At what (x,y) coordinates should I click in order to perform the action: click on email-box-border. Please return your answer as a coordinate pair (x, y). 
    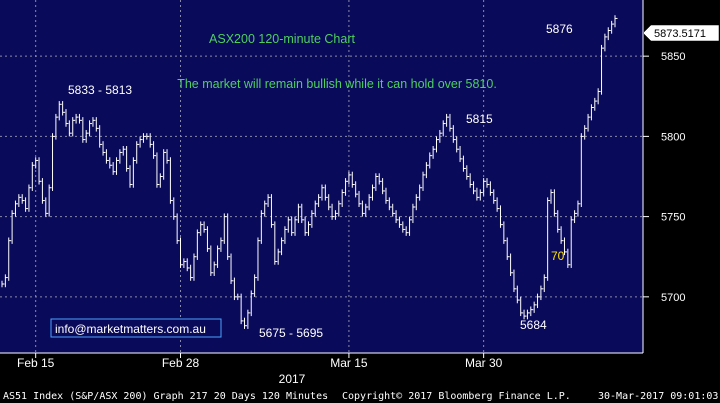
    Looking at the image, I should click on (136, 328).